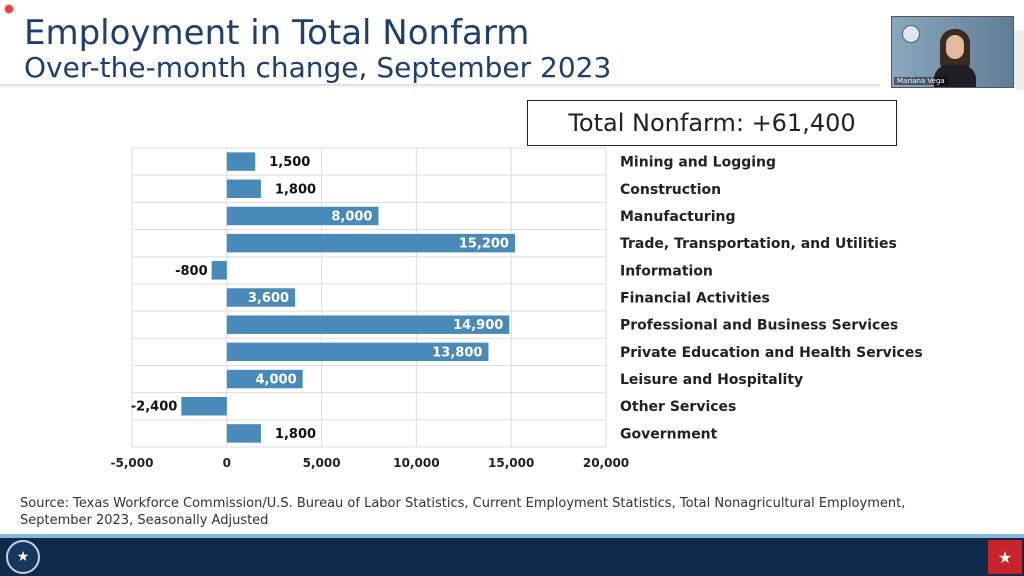 The image size is (1024, 576). I want to click on category-label: Government, so click(669, 434).